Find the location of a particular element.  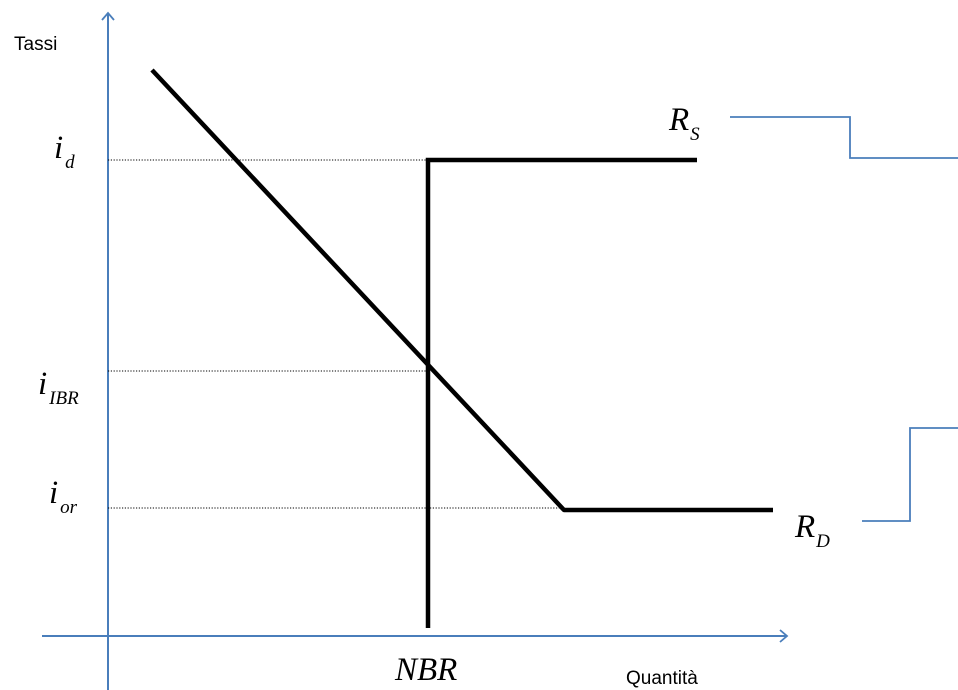

rs-subscript: S is located at coordinates (695, 134).